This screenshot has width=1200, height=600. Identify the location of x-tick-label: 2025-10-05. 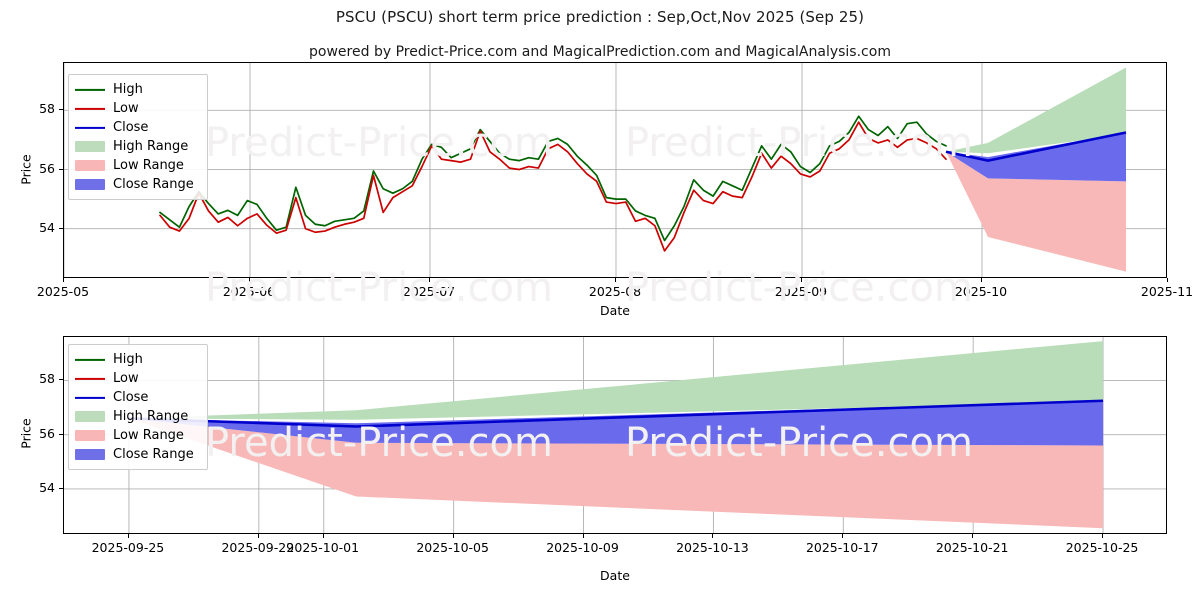
(452, 547).